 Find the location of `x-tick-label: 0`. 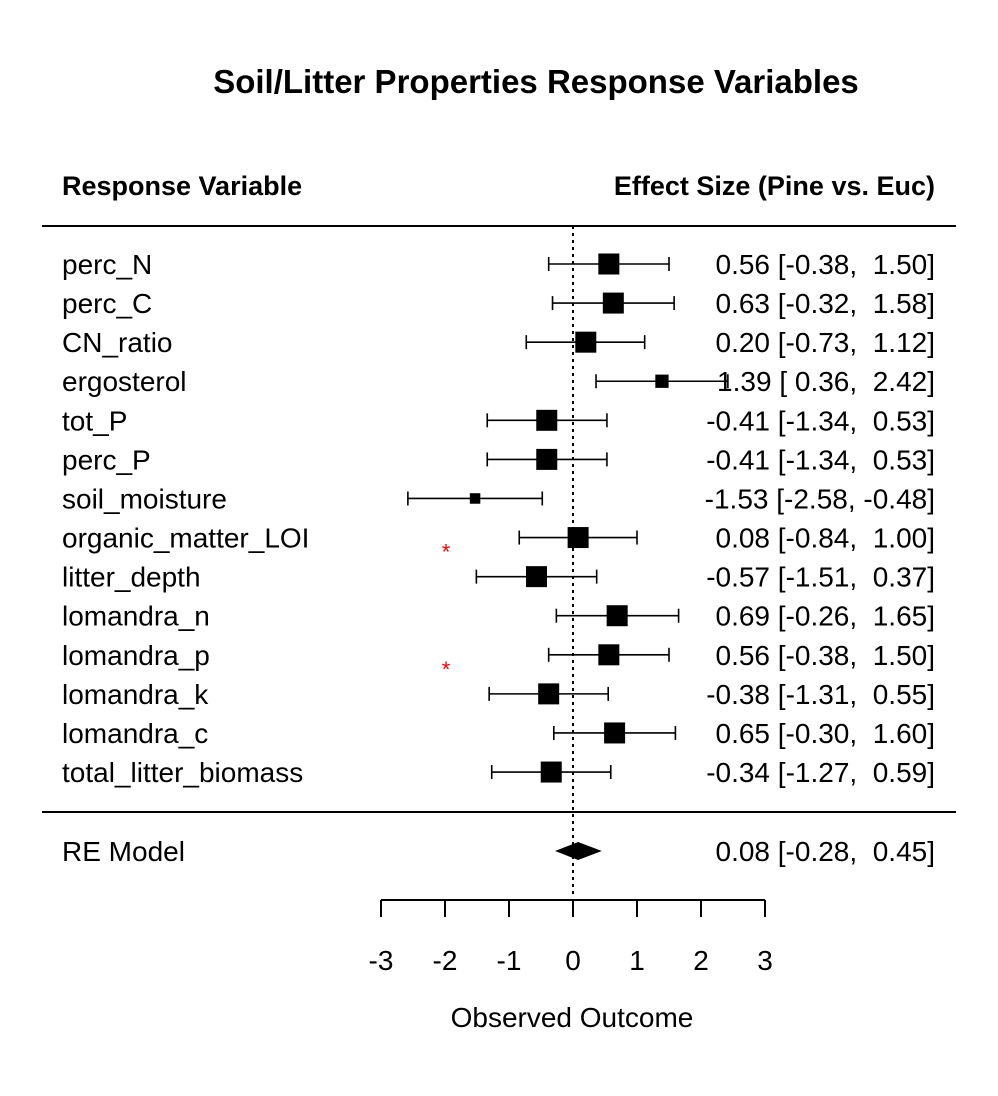

x-tick-label: 0 is located at coordinates (573, 960).